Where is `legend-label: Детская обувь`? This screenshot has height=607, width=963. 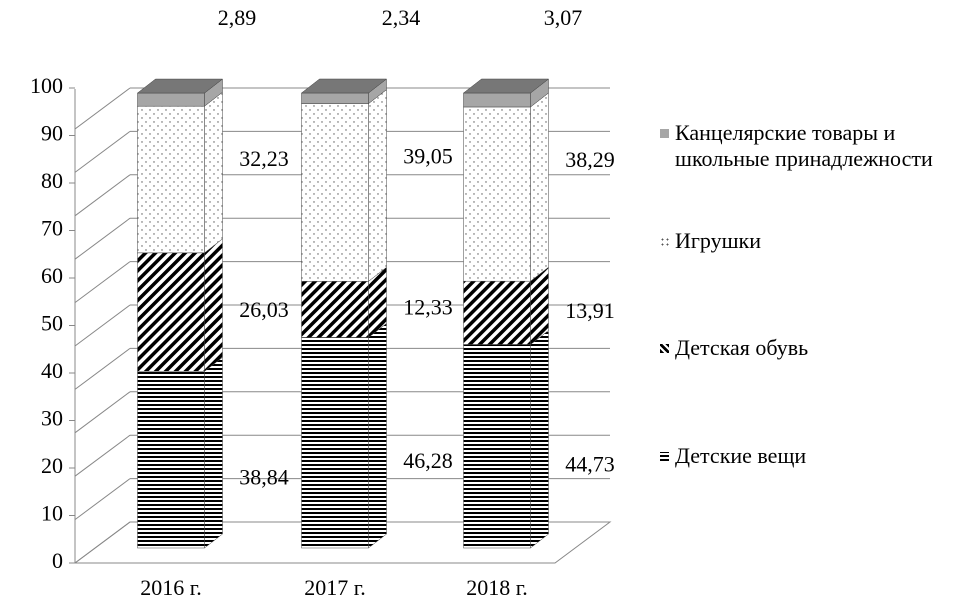 legend-label: Детская обувь is located at coordinates (742, 347).